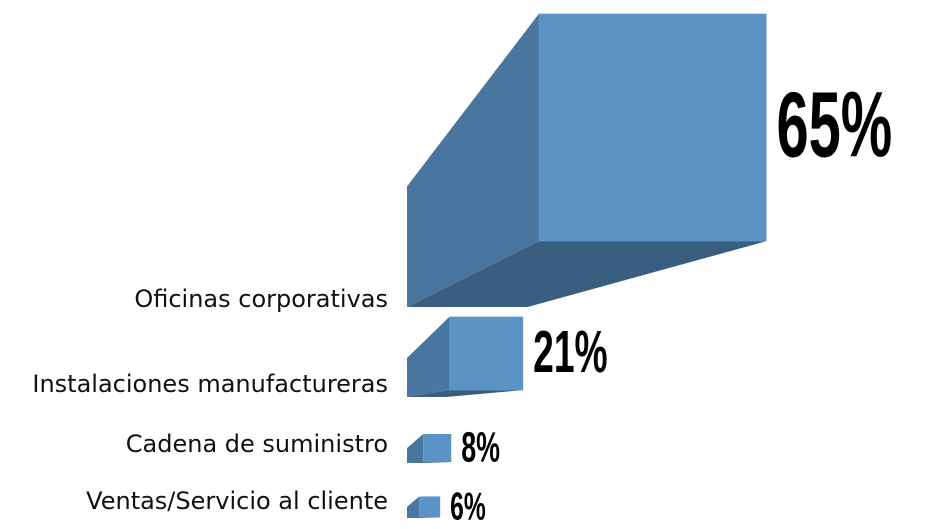  I want to click on category-label: Ventas/Servicio al cliente, so click(237, 501).